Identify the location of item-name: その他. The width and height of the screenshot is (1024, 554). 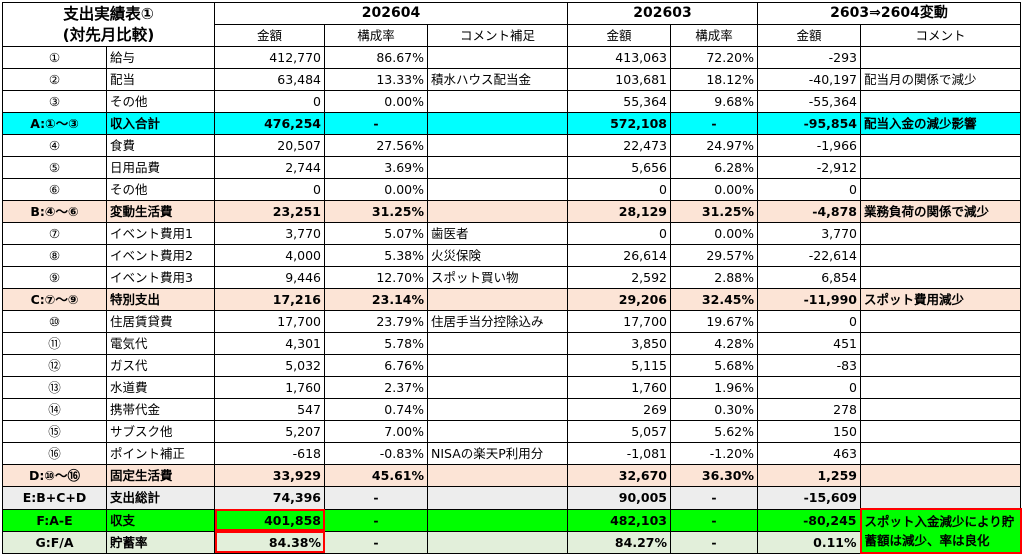
(160, 189).